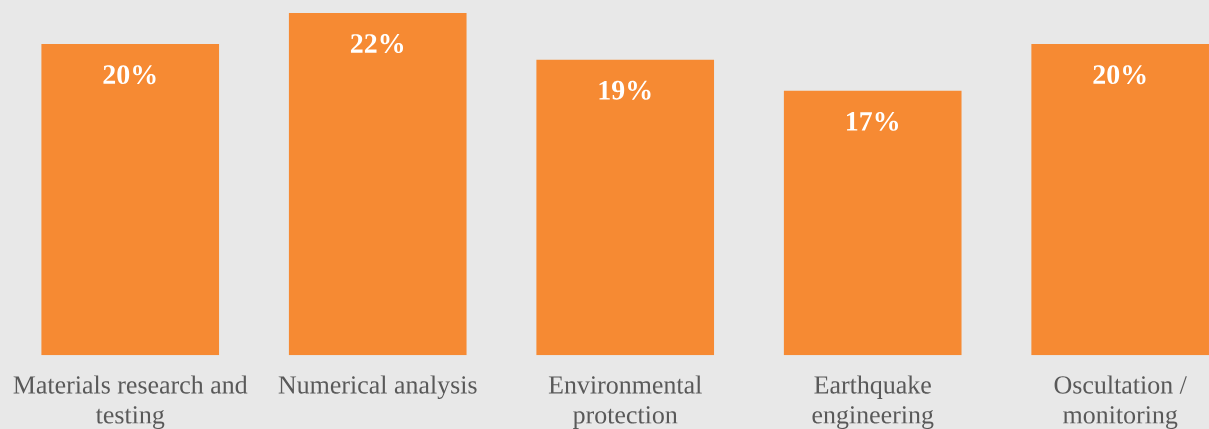 The image size is (1209, 429). I want to click on x-tick-label: Numerical analysis, so click(377, 387).